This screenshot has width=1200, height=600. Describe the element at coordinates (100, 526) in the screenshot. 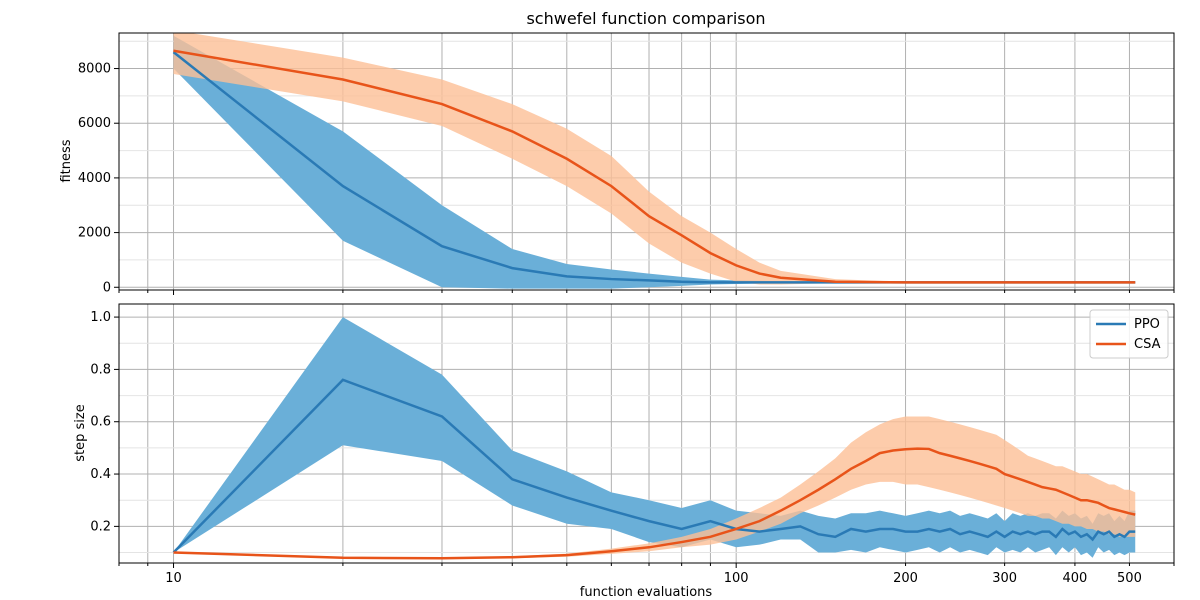

I see `y-tick-label: 0.2` at that location.